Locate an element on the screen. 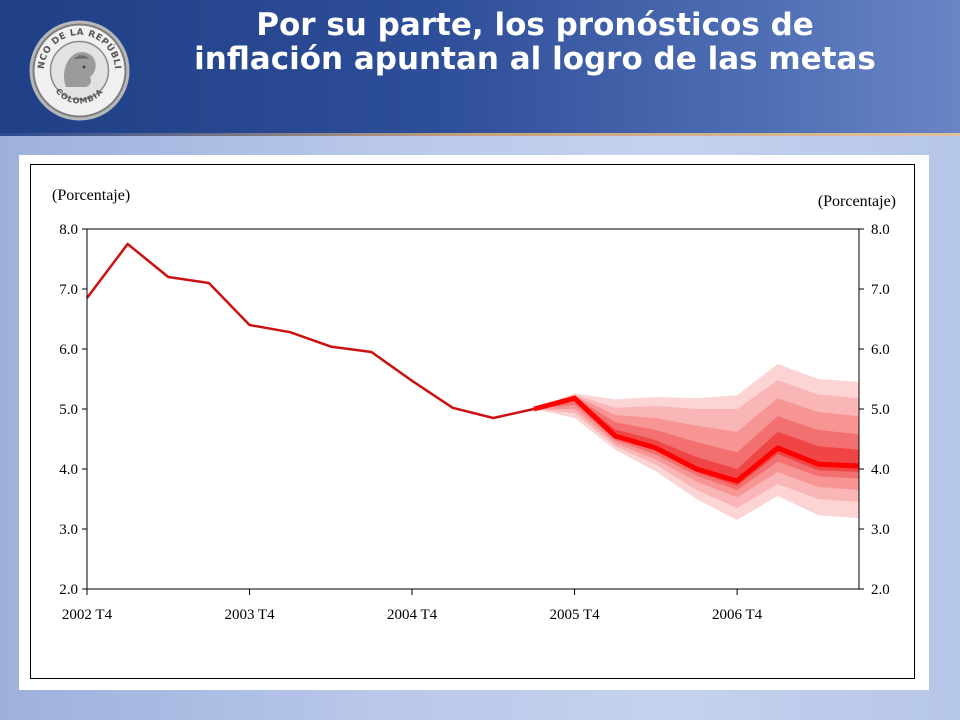  x-tick-label: 2006 T4 is located at coordinates (737, 615).